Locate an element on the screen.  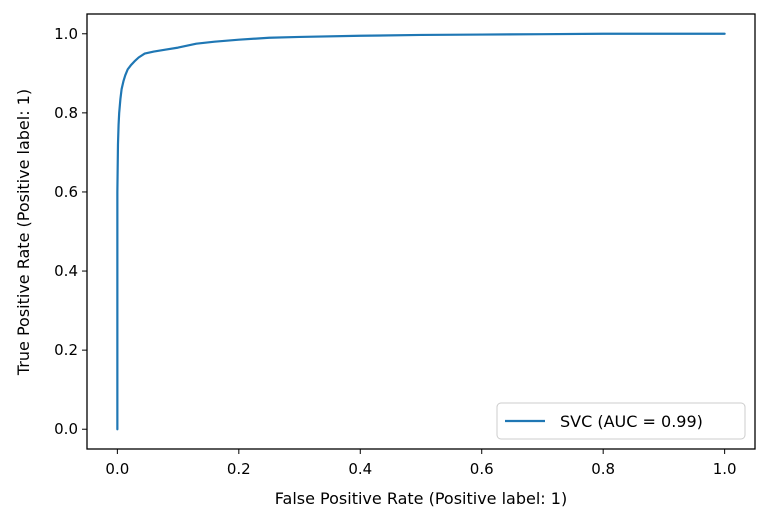
x-tick-label: 0.8 is located at coordinates (603, 469).